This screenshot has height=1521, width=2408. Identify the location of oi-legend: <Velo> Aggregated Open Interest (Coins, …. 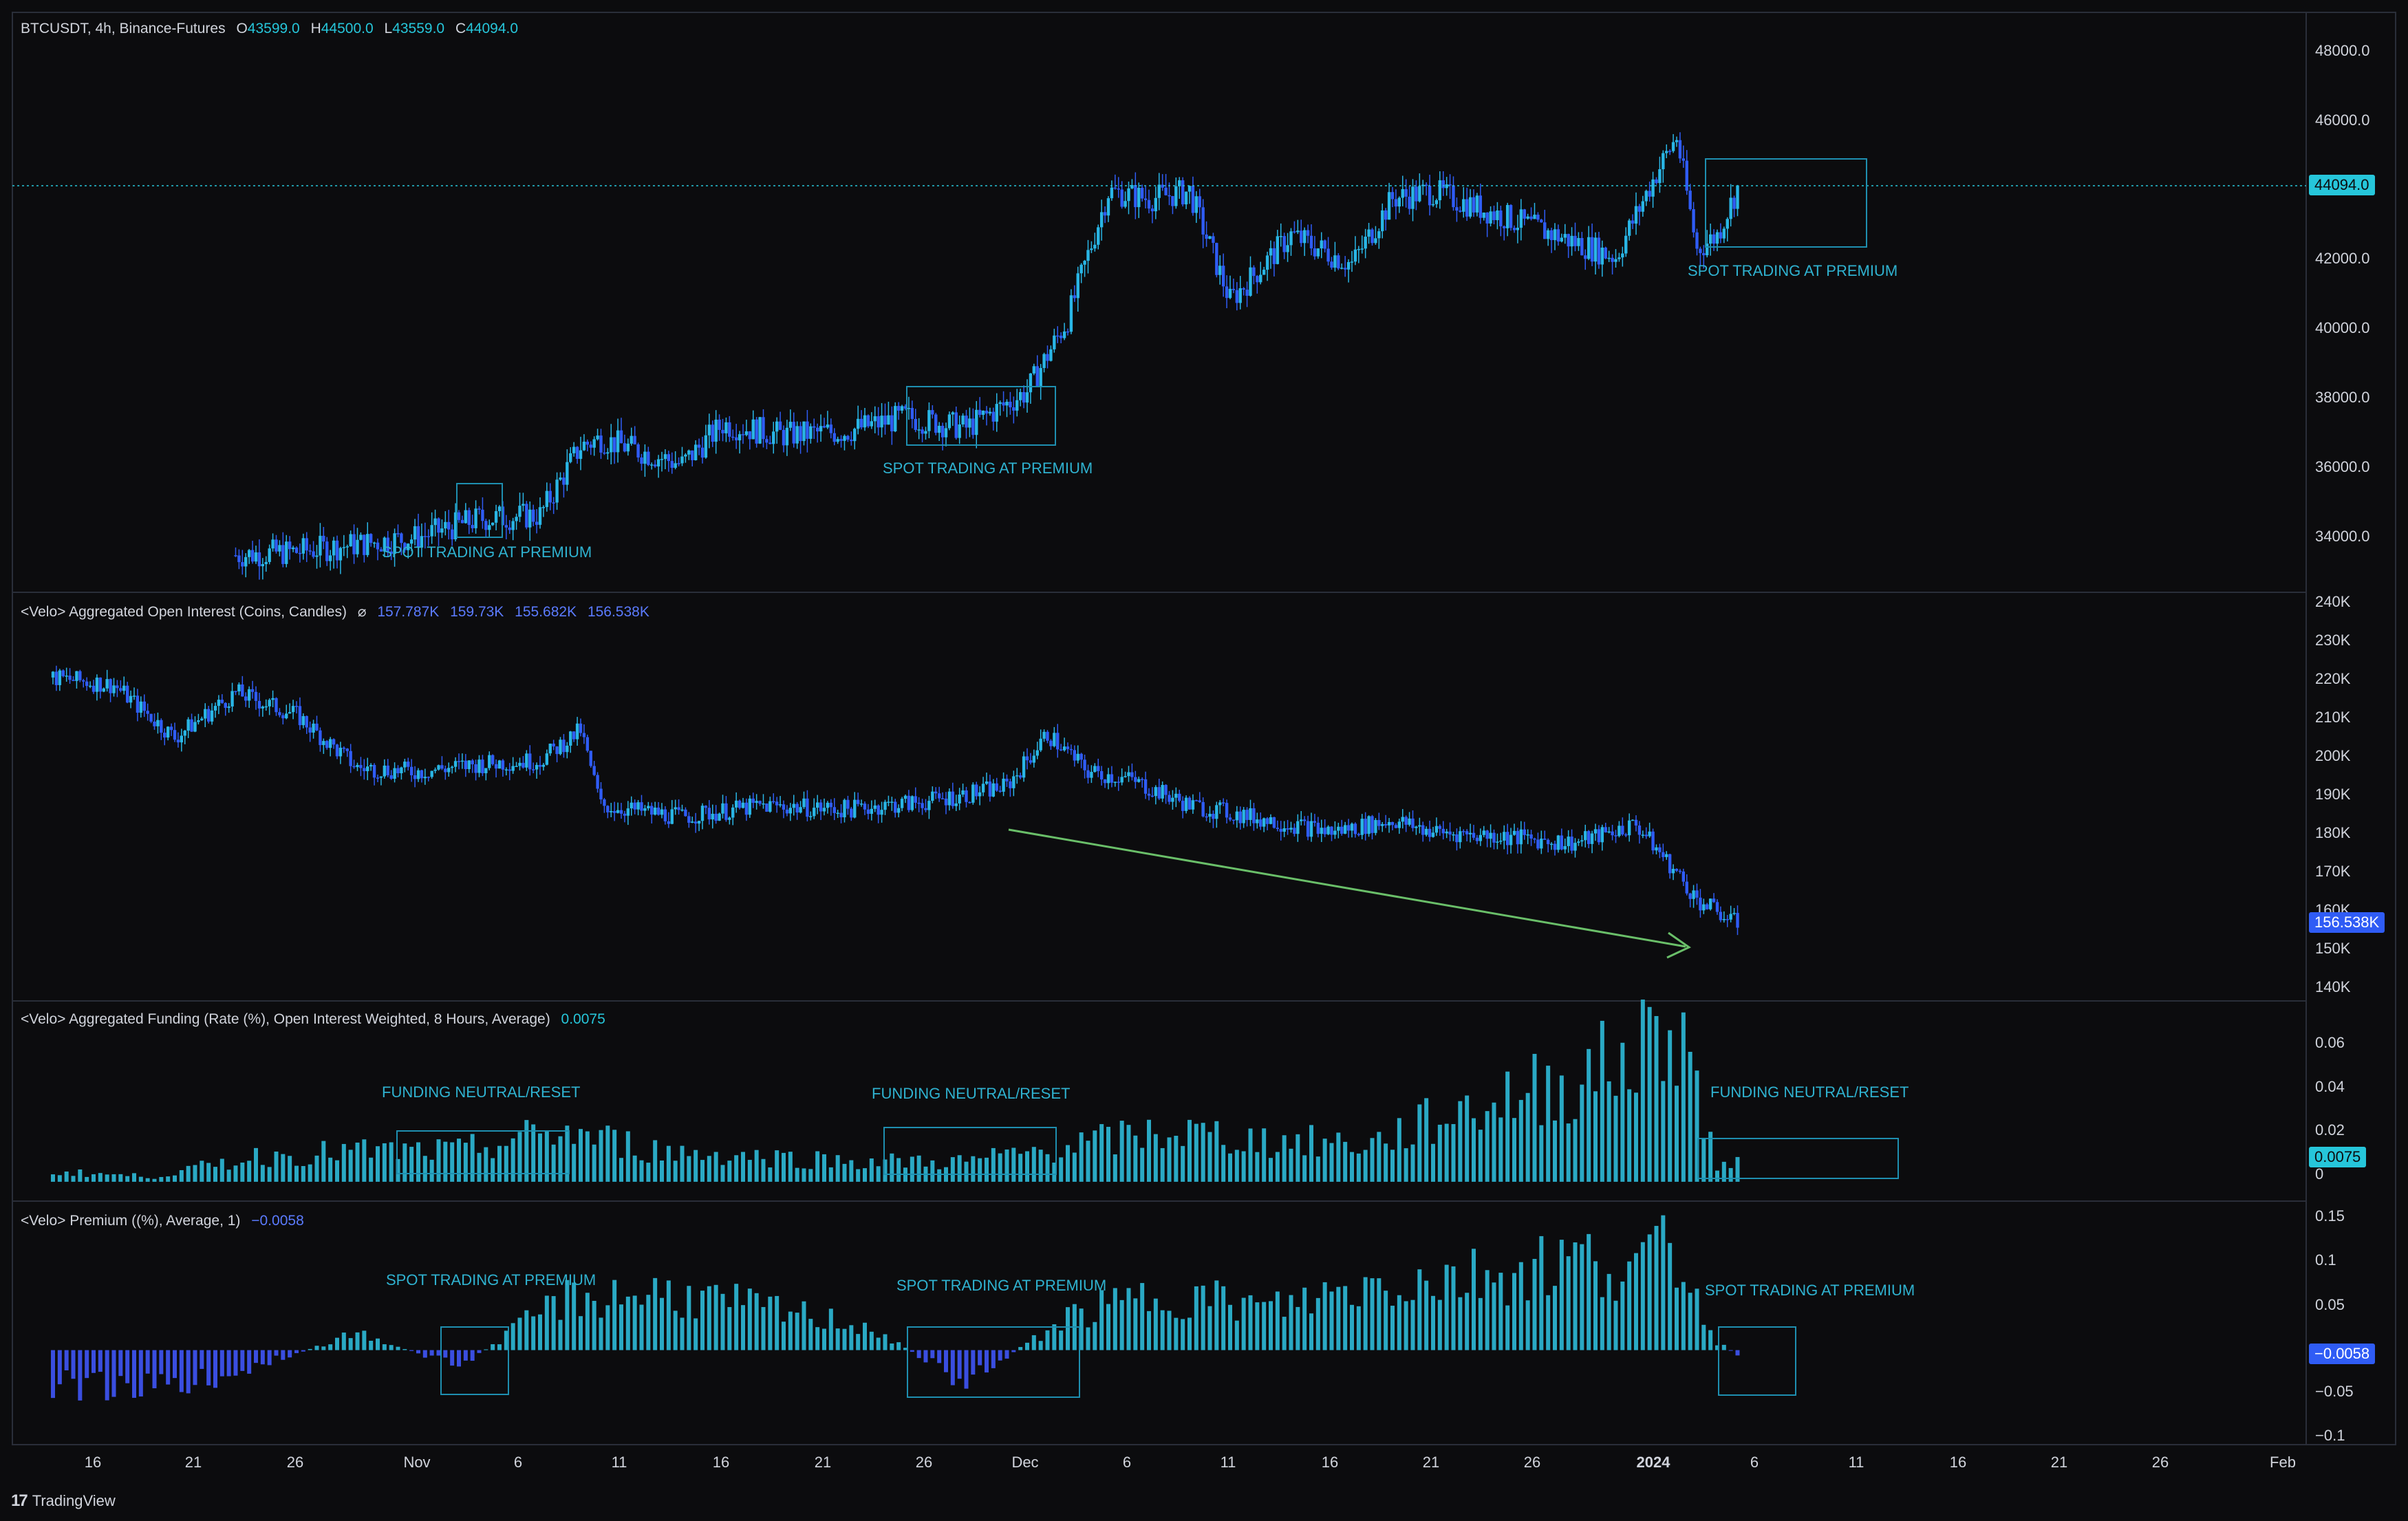
(335, 612).